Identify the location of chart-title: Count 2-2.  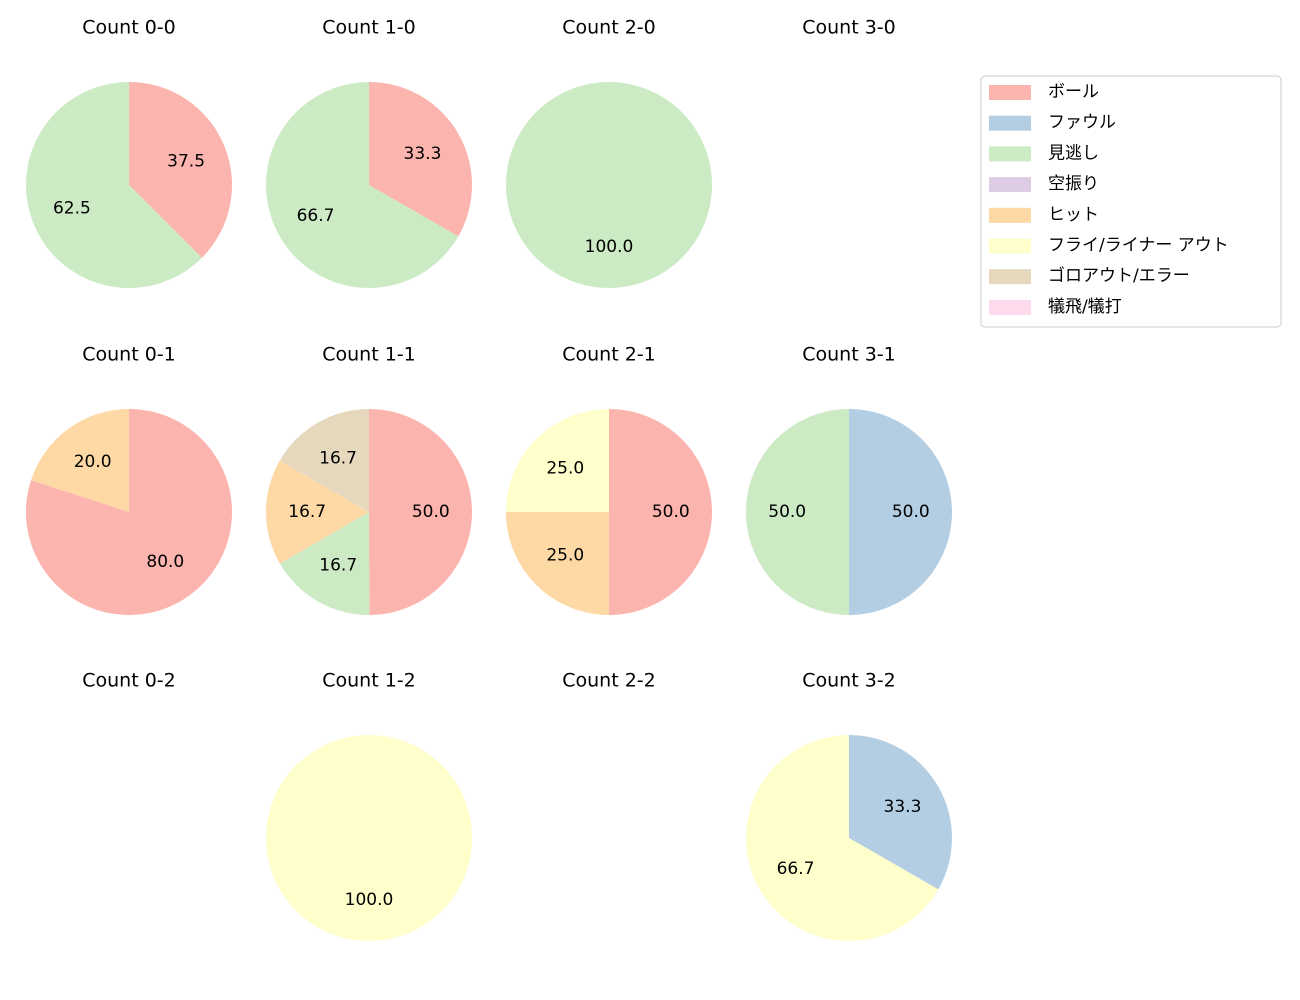
(609, 681).